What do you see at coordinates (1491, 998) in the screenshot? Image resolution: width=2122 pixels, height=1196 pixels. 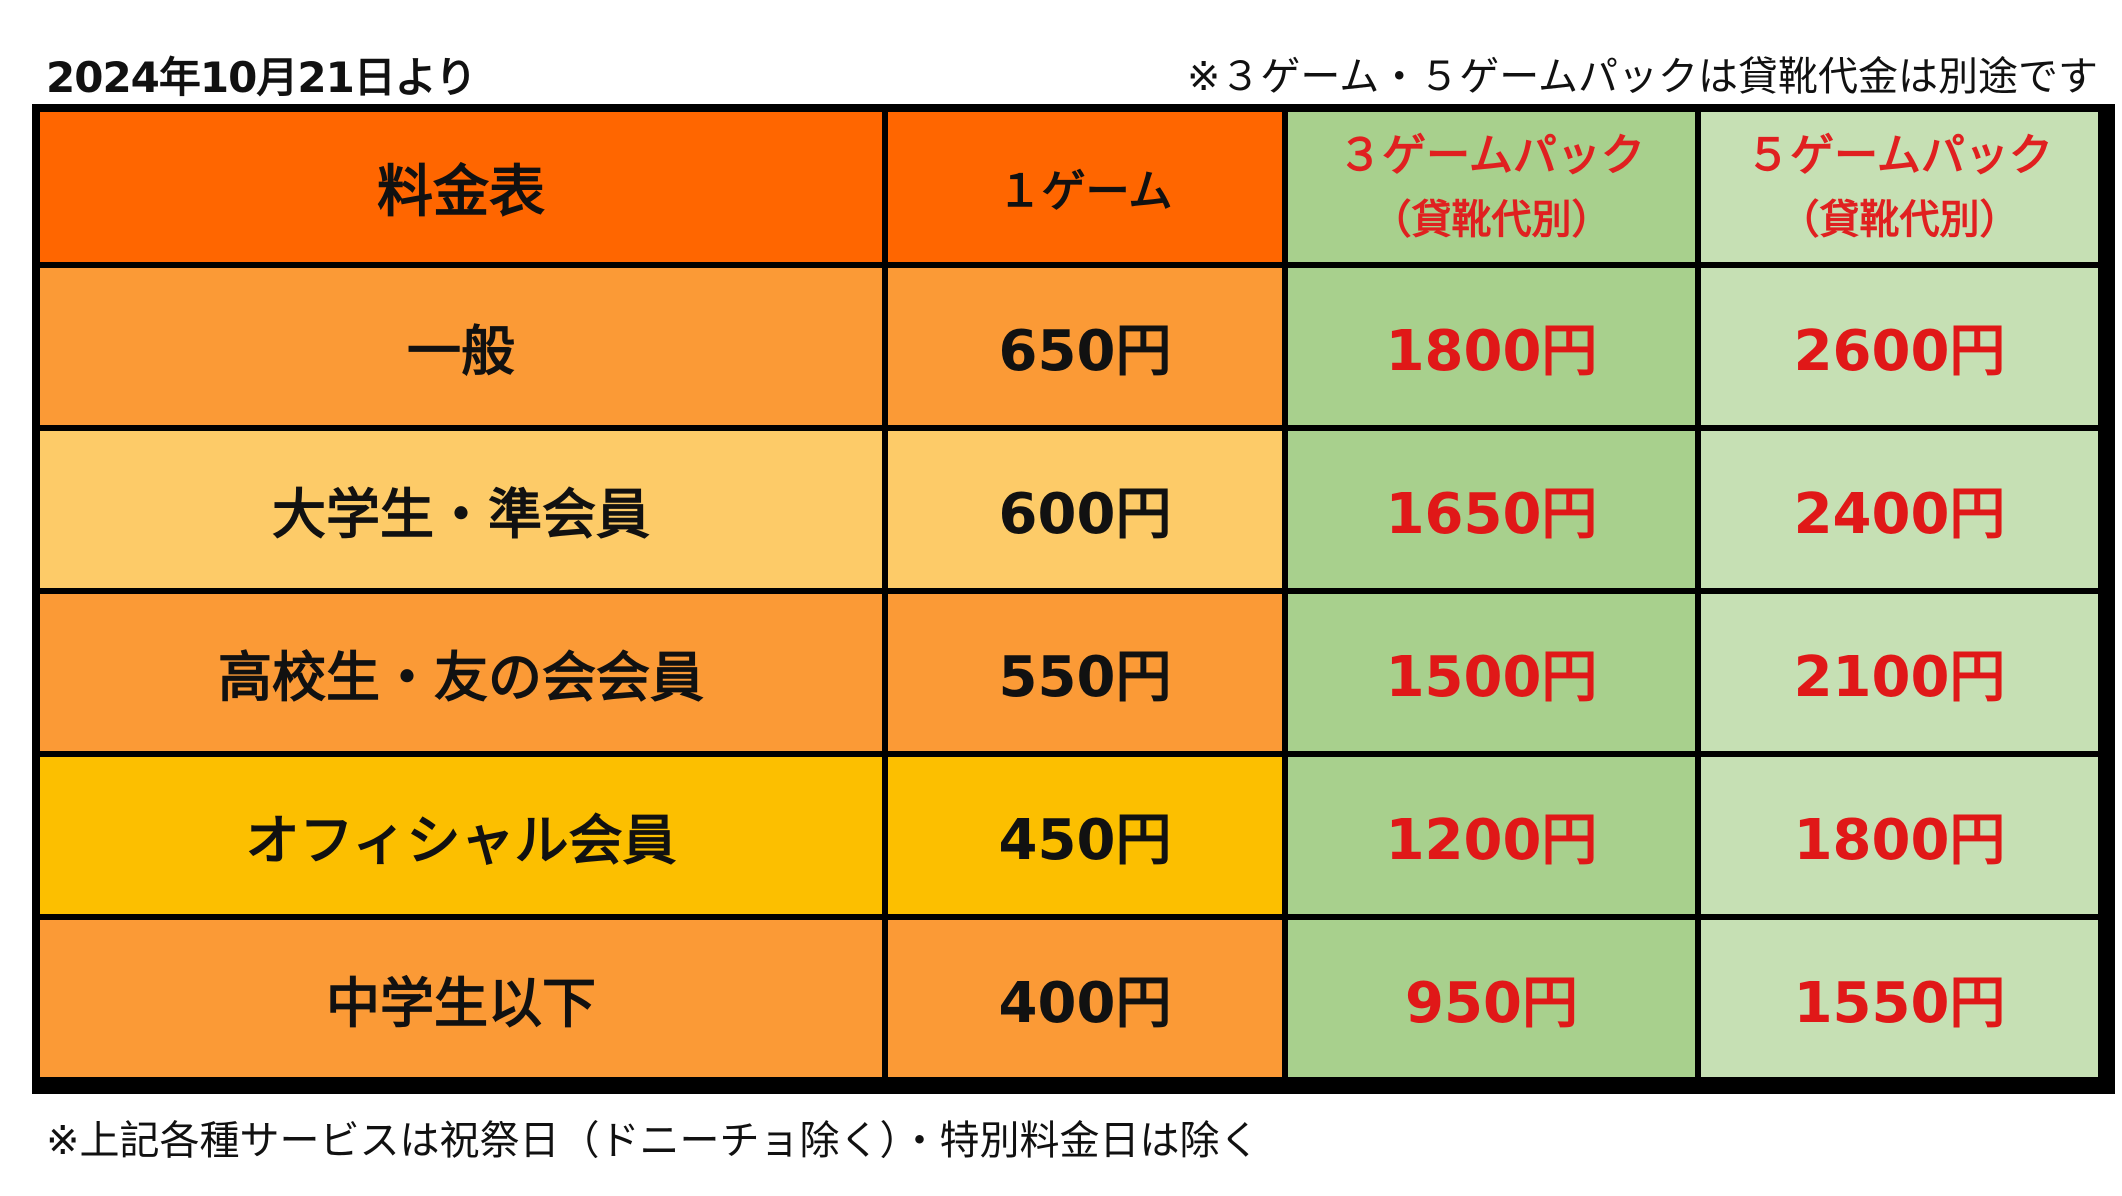 I see `row-juniorhigh-pack3: 950円` at bounding box center [1491, 998].